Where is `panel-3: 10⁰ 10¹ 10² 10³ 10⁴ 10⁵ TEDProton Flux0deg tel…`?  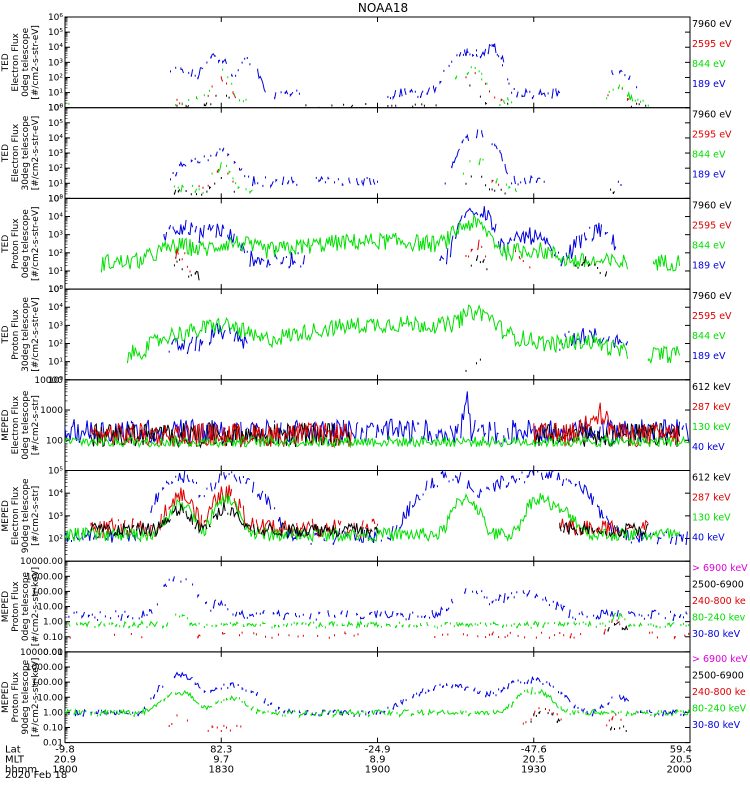
panel-3: 10⁰ 10¹ 10² 10³ 10⁴ 10⁵ TEDProton Flux0deg tel… is located at coordinates (366, 244).